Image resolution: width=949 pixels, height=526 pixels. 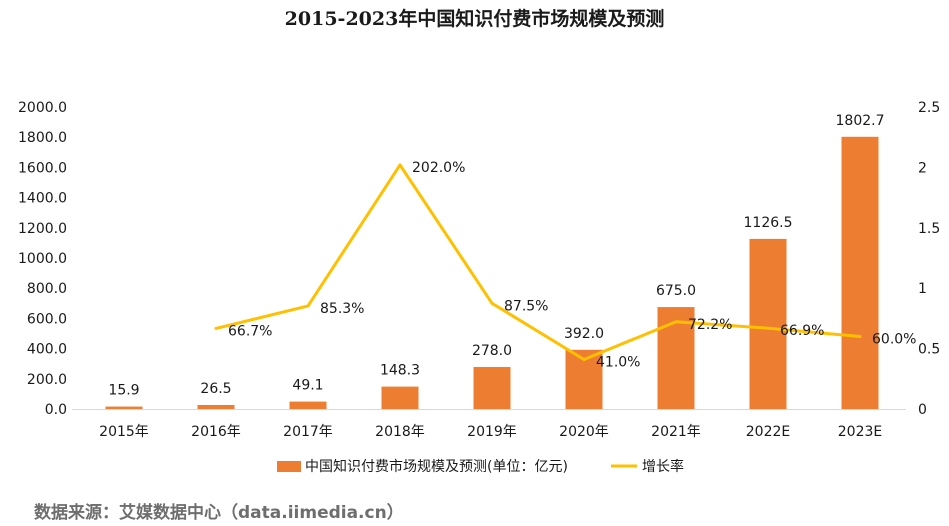 What do you see at coordinates (492, 351) in the screenshot?
I see `bar-value-label: 278.0` at bounding box center [492, 351].